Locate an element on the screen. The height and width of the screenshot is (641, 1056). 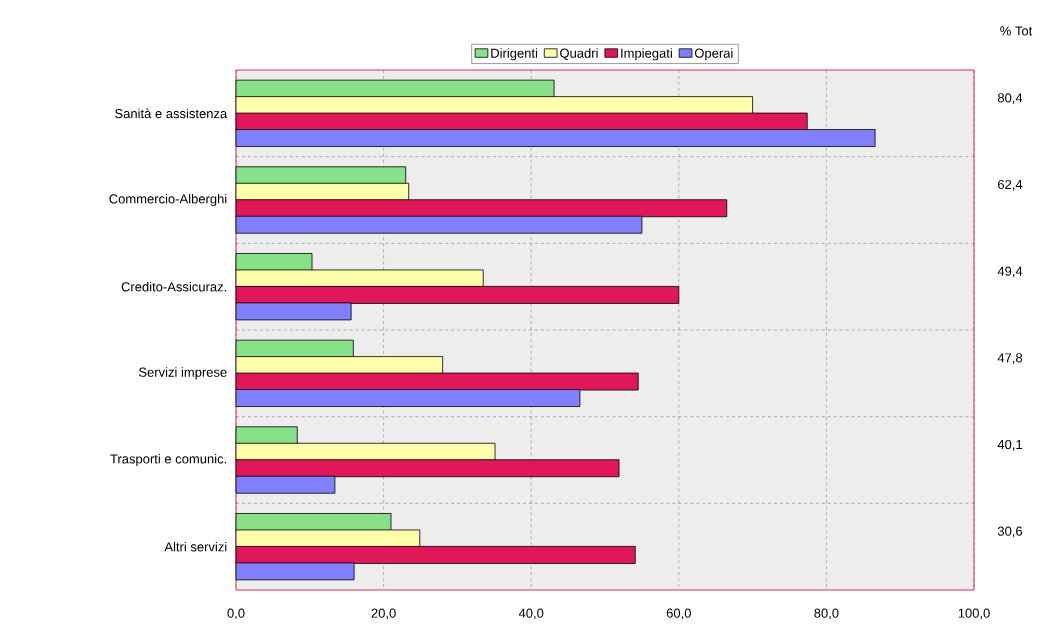
text: 49,4 is located at coordinates (1010, 272).